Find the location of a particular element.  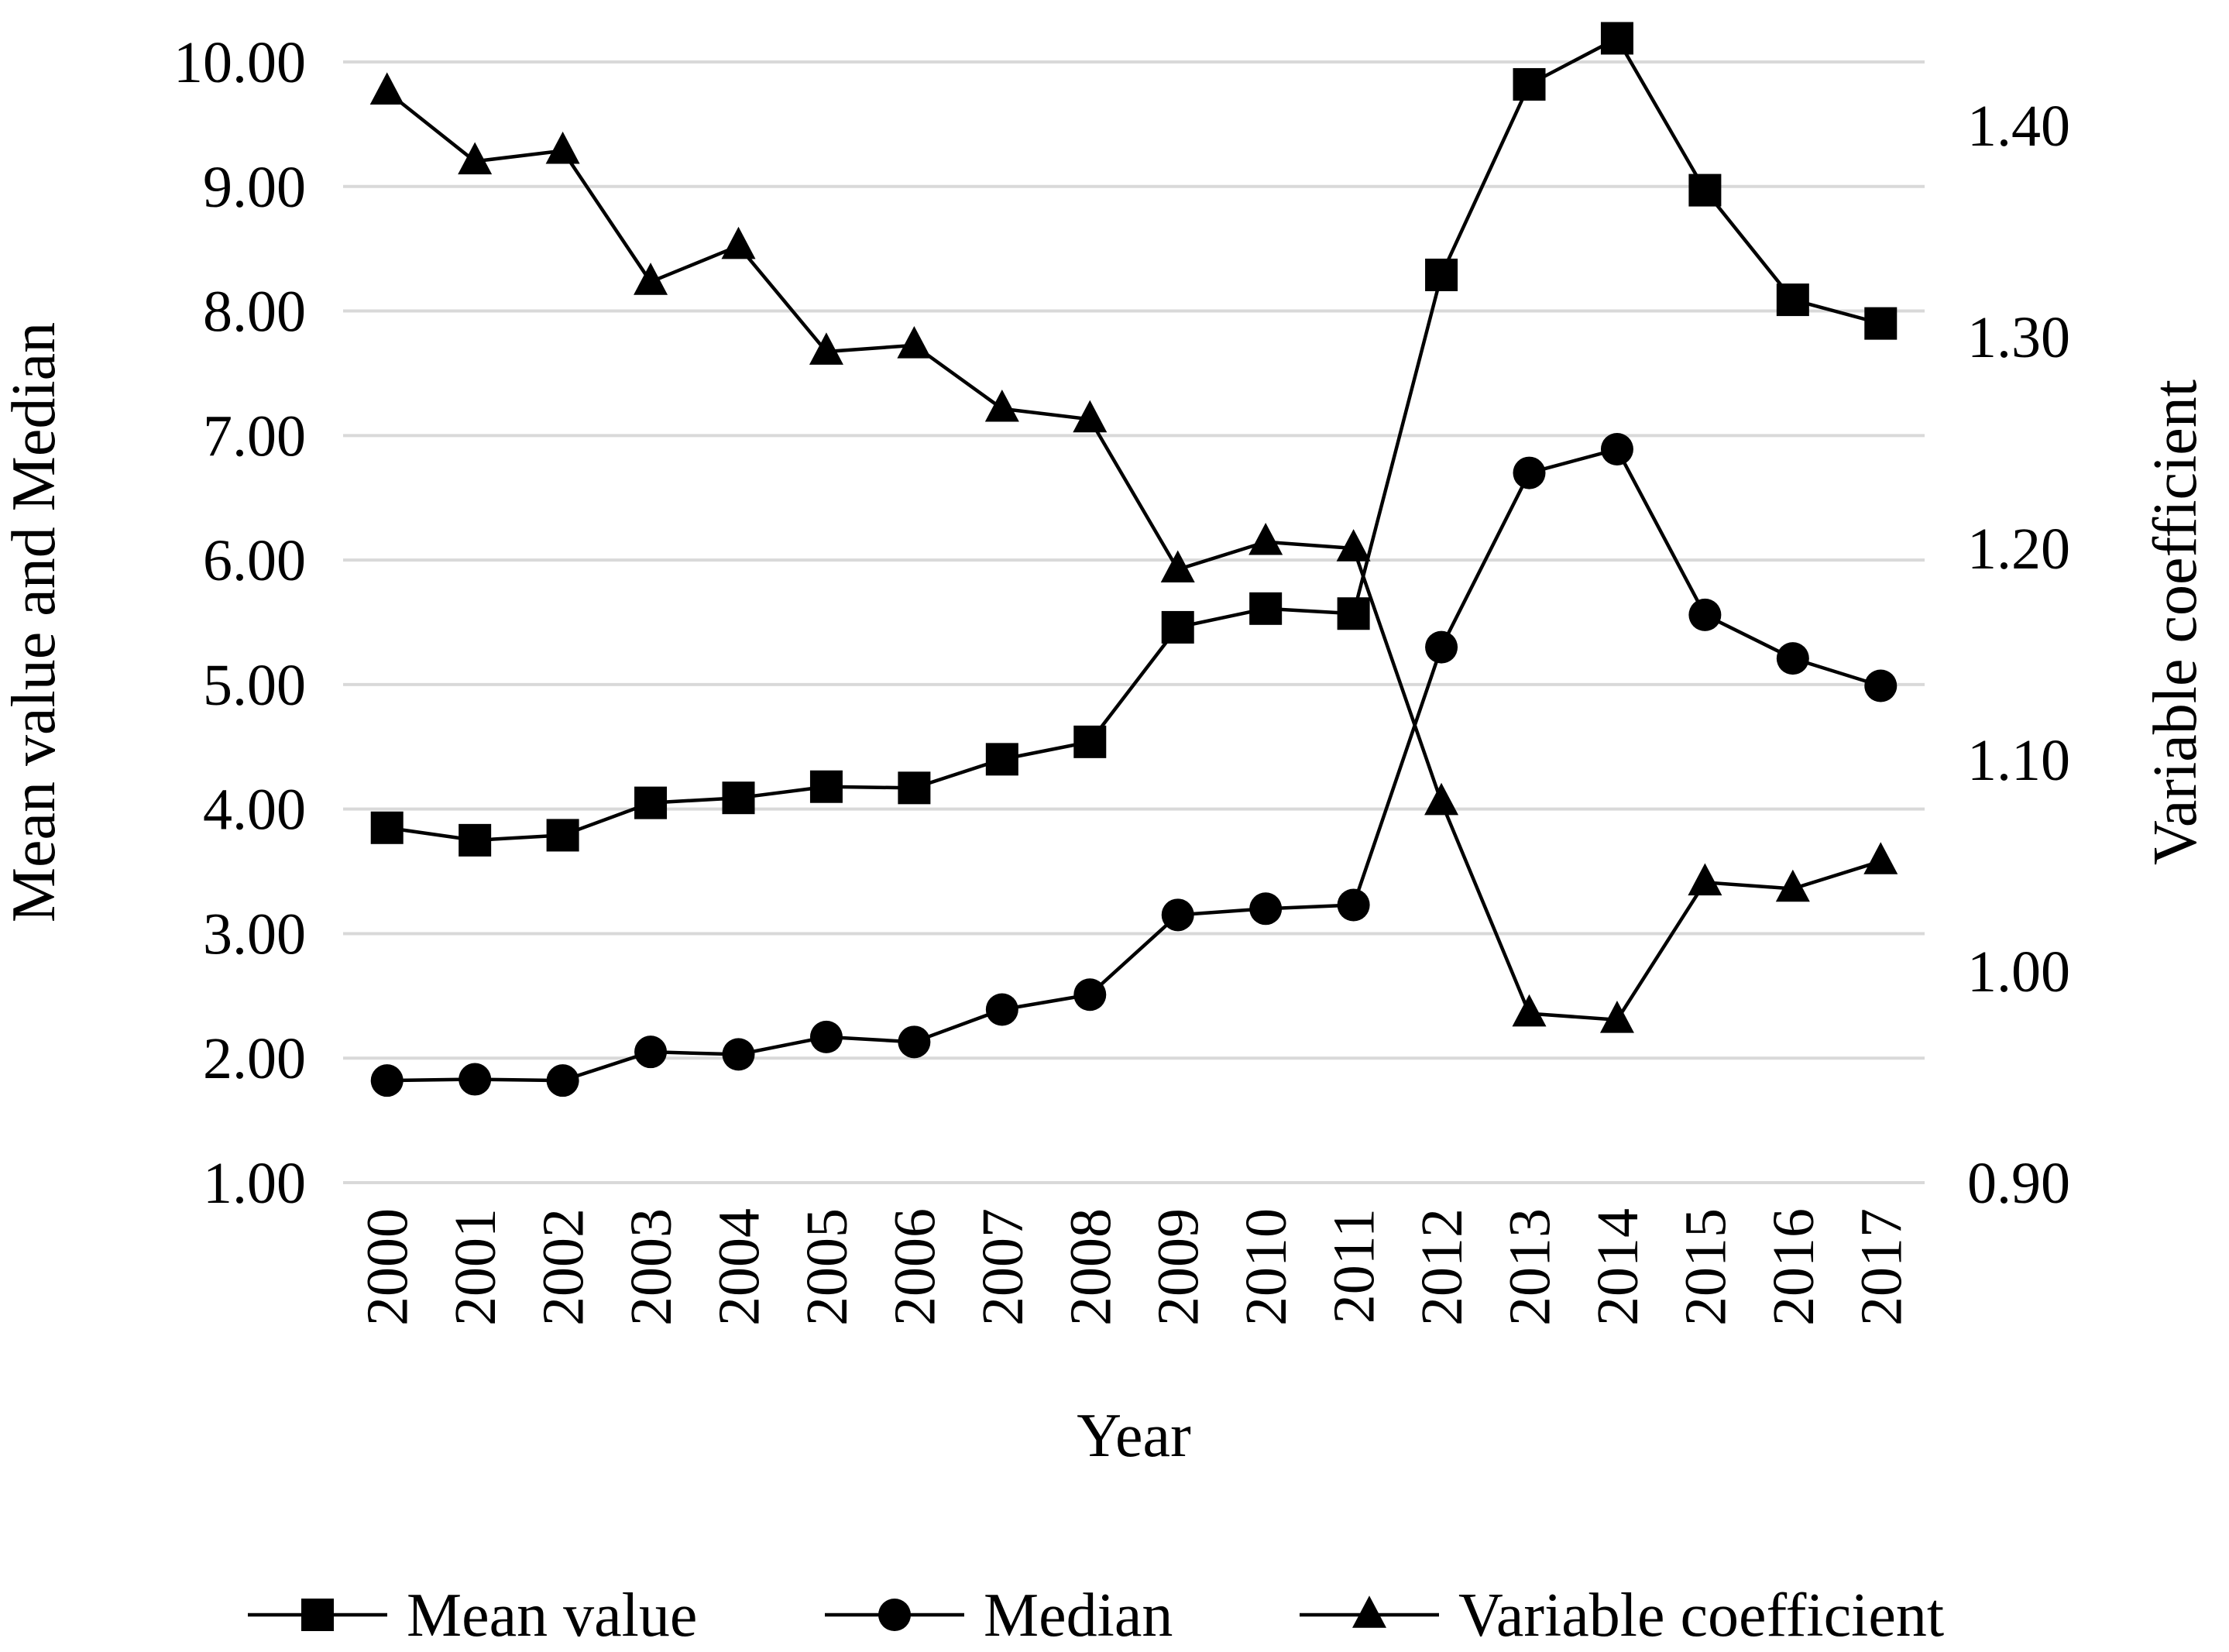

legend-label: Variable coefficient is located at coordinates (1701, 1616).